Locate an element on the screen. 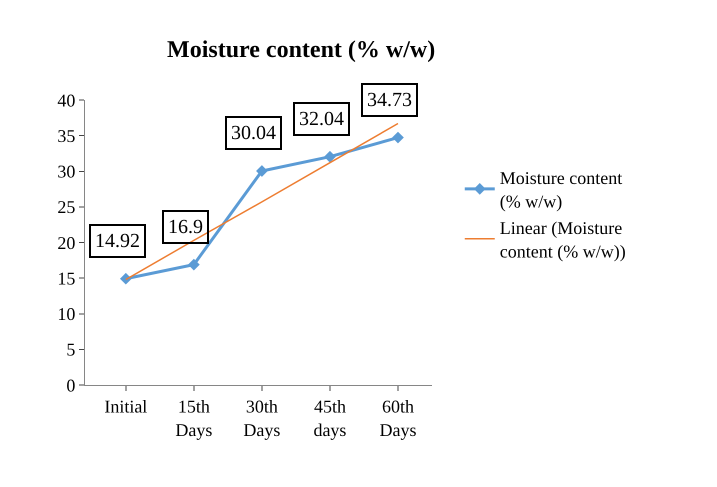 Image resolution: width=717 pixels, height=487 pixels. x-tick-label: 15th Days is located at coordinates (193, 418).